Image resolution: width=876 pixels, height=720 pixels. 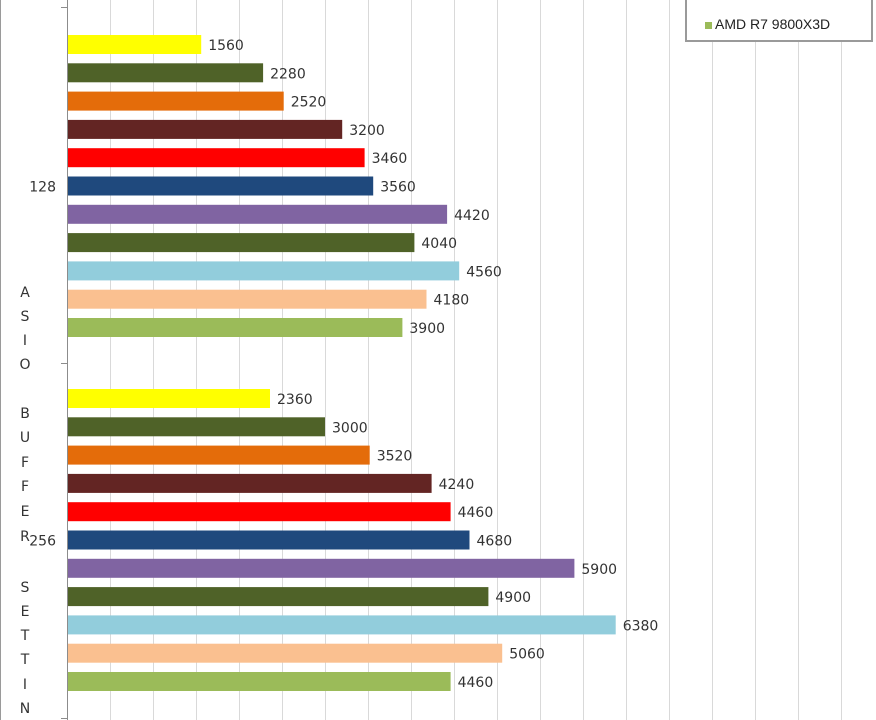 I want to click on data-label-256-2: 3000, so click(x=350, y=428).